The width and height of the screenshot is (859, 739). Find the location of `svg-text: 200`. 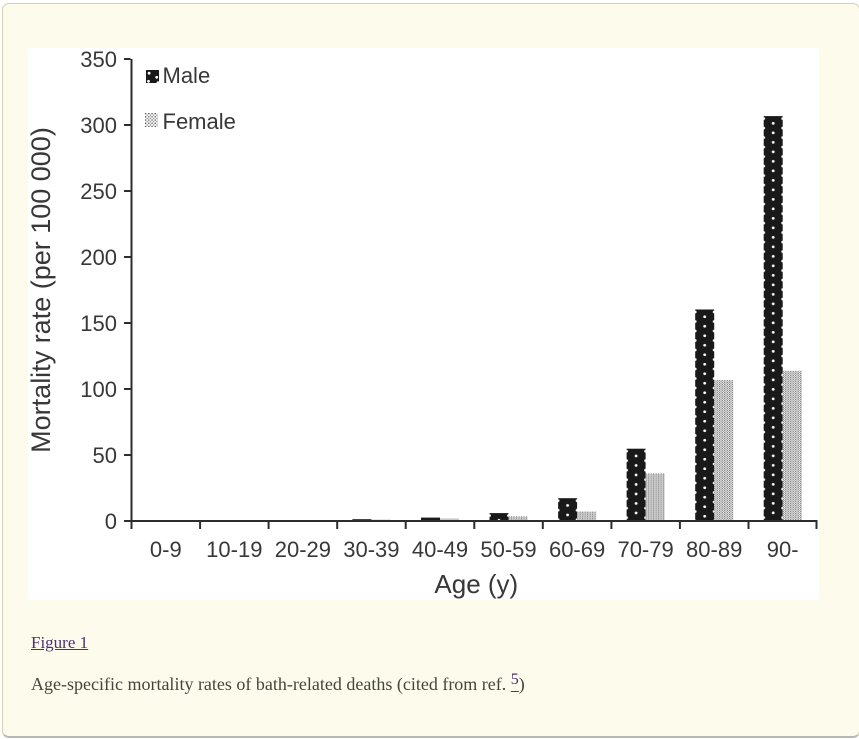

svg-text: 200 is located at coordinates (98, 257).